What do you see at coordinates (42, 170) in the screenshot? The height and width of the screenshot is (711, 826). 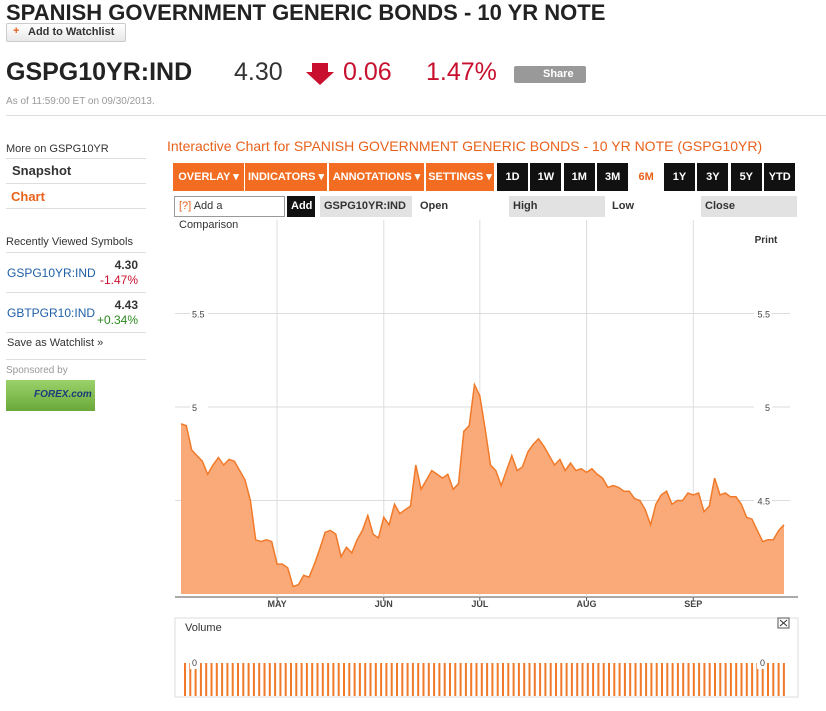 I see `snapshot-link: Snapshot` at bounding box center [42, 170].